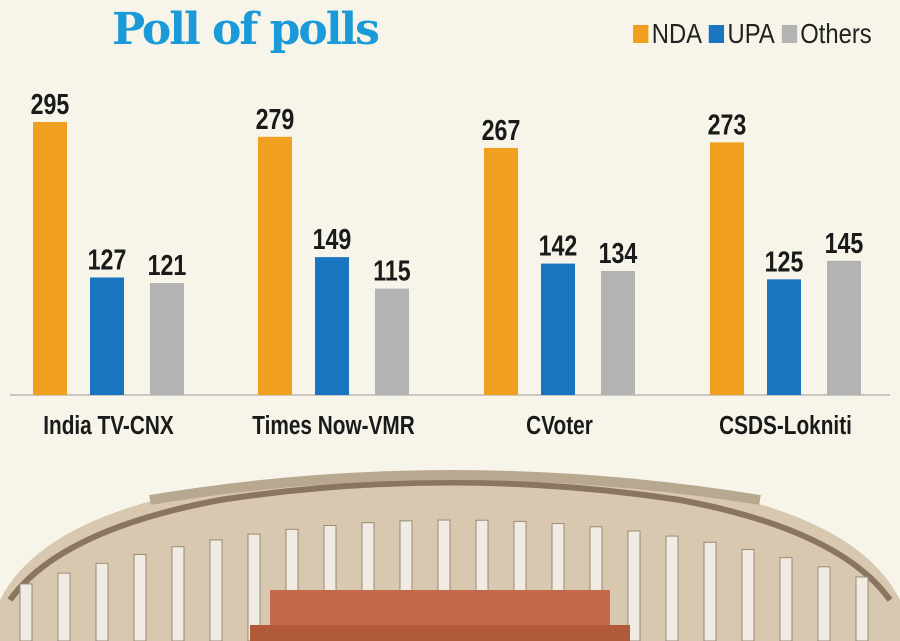 The width and height of the screenshot is (900, 641). I want to click on legend-item-nda: NDA, so click(667, 34).